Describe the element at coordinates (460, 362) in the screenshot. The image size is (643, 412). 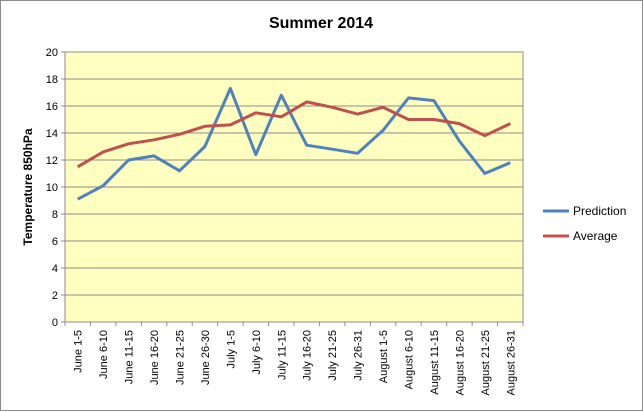
I see `x-tick-label: August 16-20` at that location.